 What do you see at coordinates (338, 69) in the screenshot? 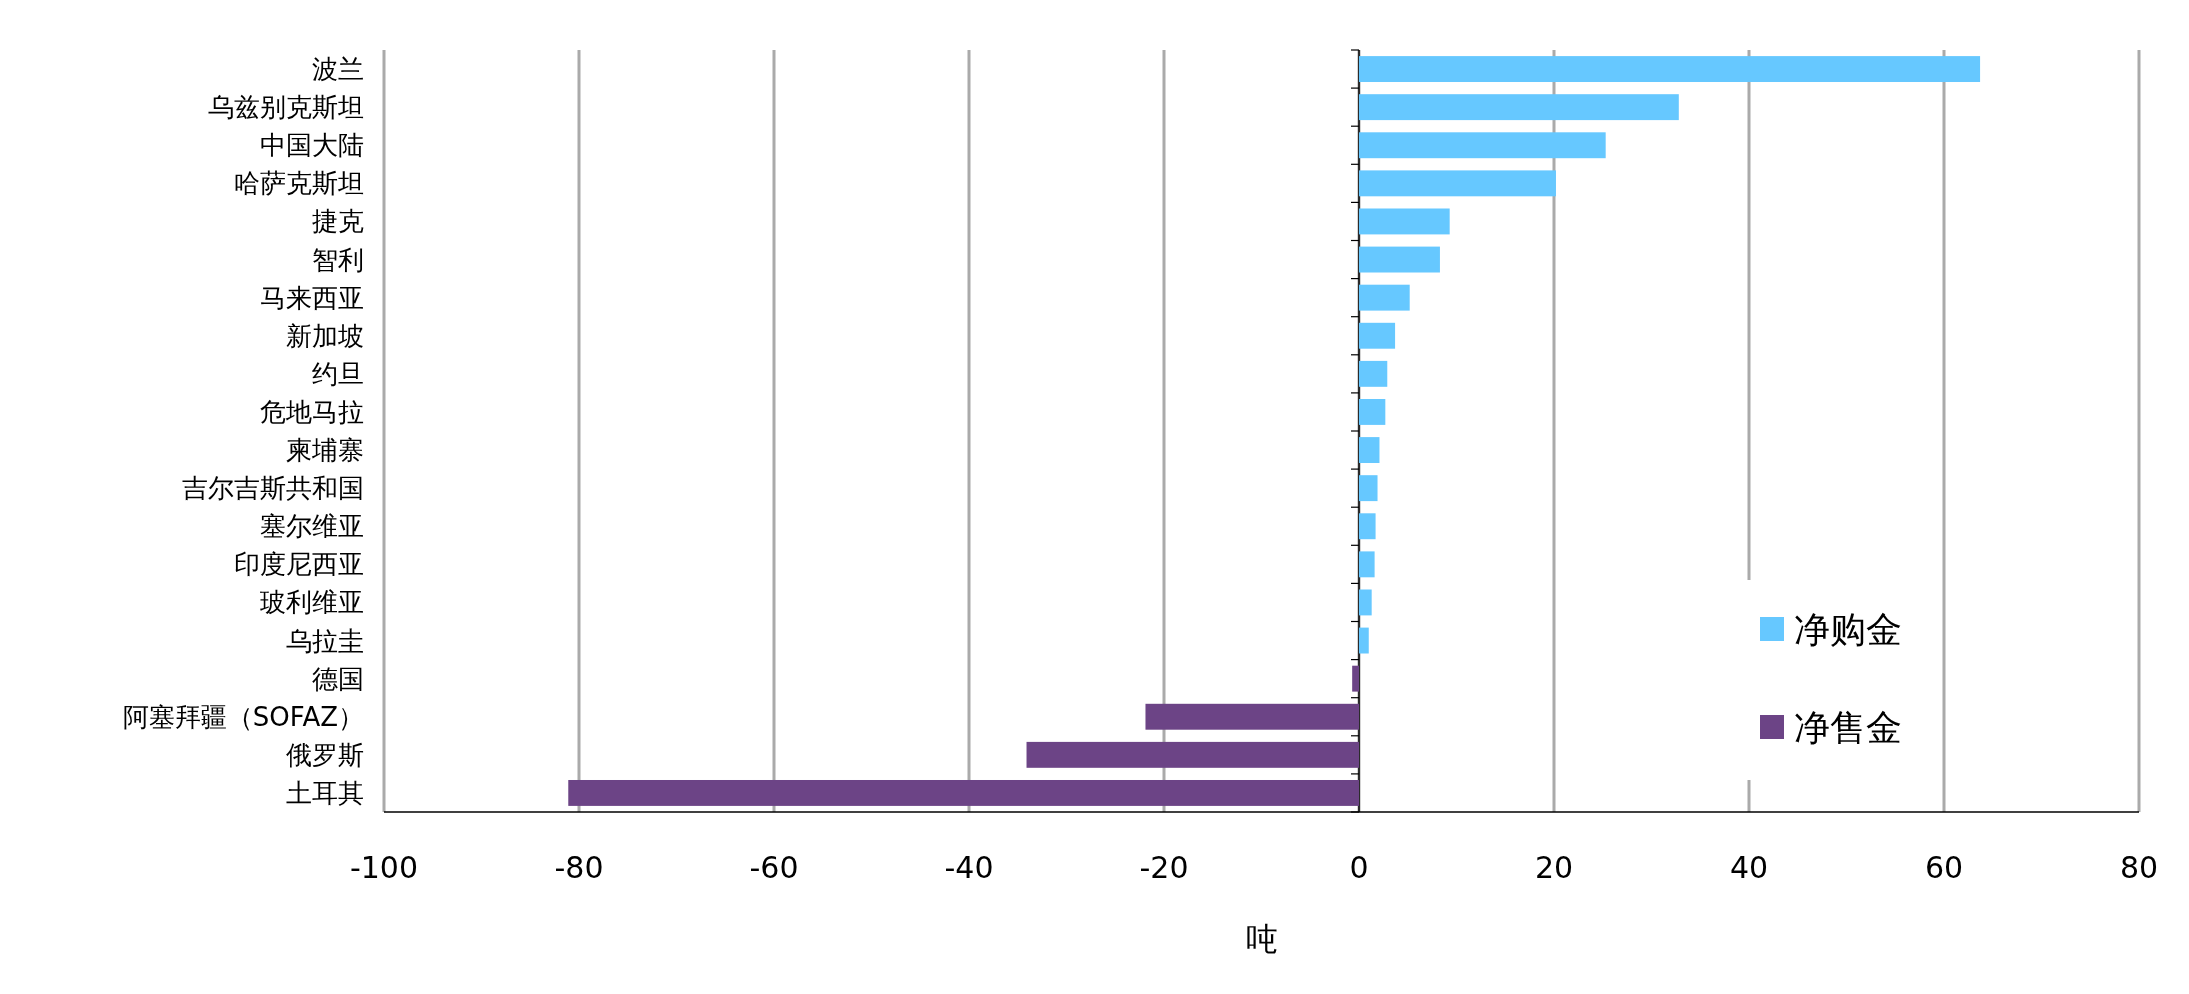
I see `y-tick-label: 波兰` at bounding box center [338, 69].